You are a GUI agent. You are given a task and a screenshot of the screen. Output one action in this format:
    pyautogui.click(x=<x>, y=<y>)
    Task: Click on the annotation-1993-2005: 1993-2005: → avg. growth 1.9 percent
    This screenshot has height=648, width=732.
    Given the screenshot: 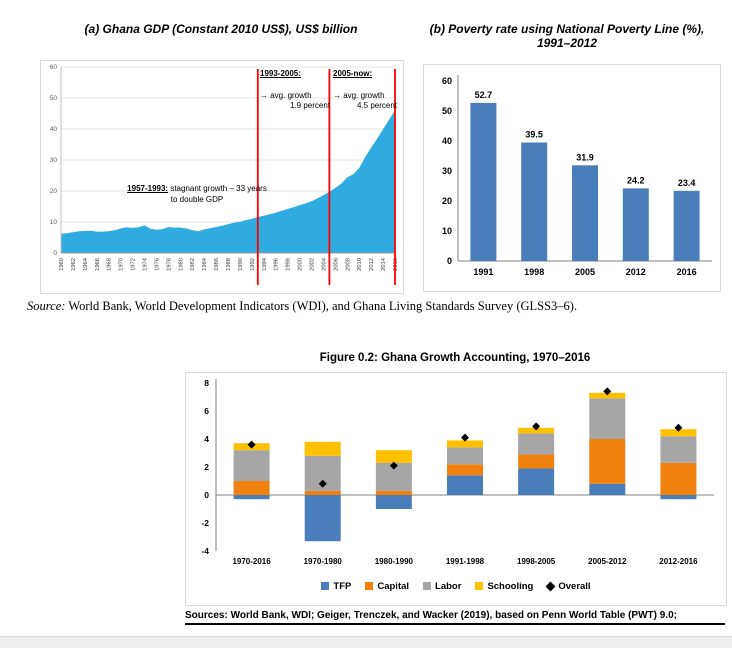 What is the action you would take?
    pyautogui.click(x=295, y=90)
    